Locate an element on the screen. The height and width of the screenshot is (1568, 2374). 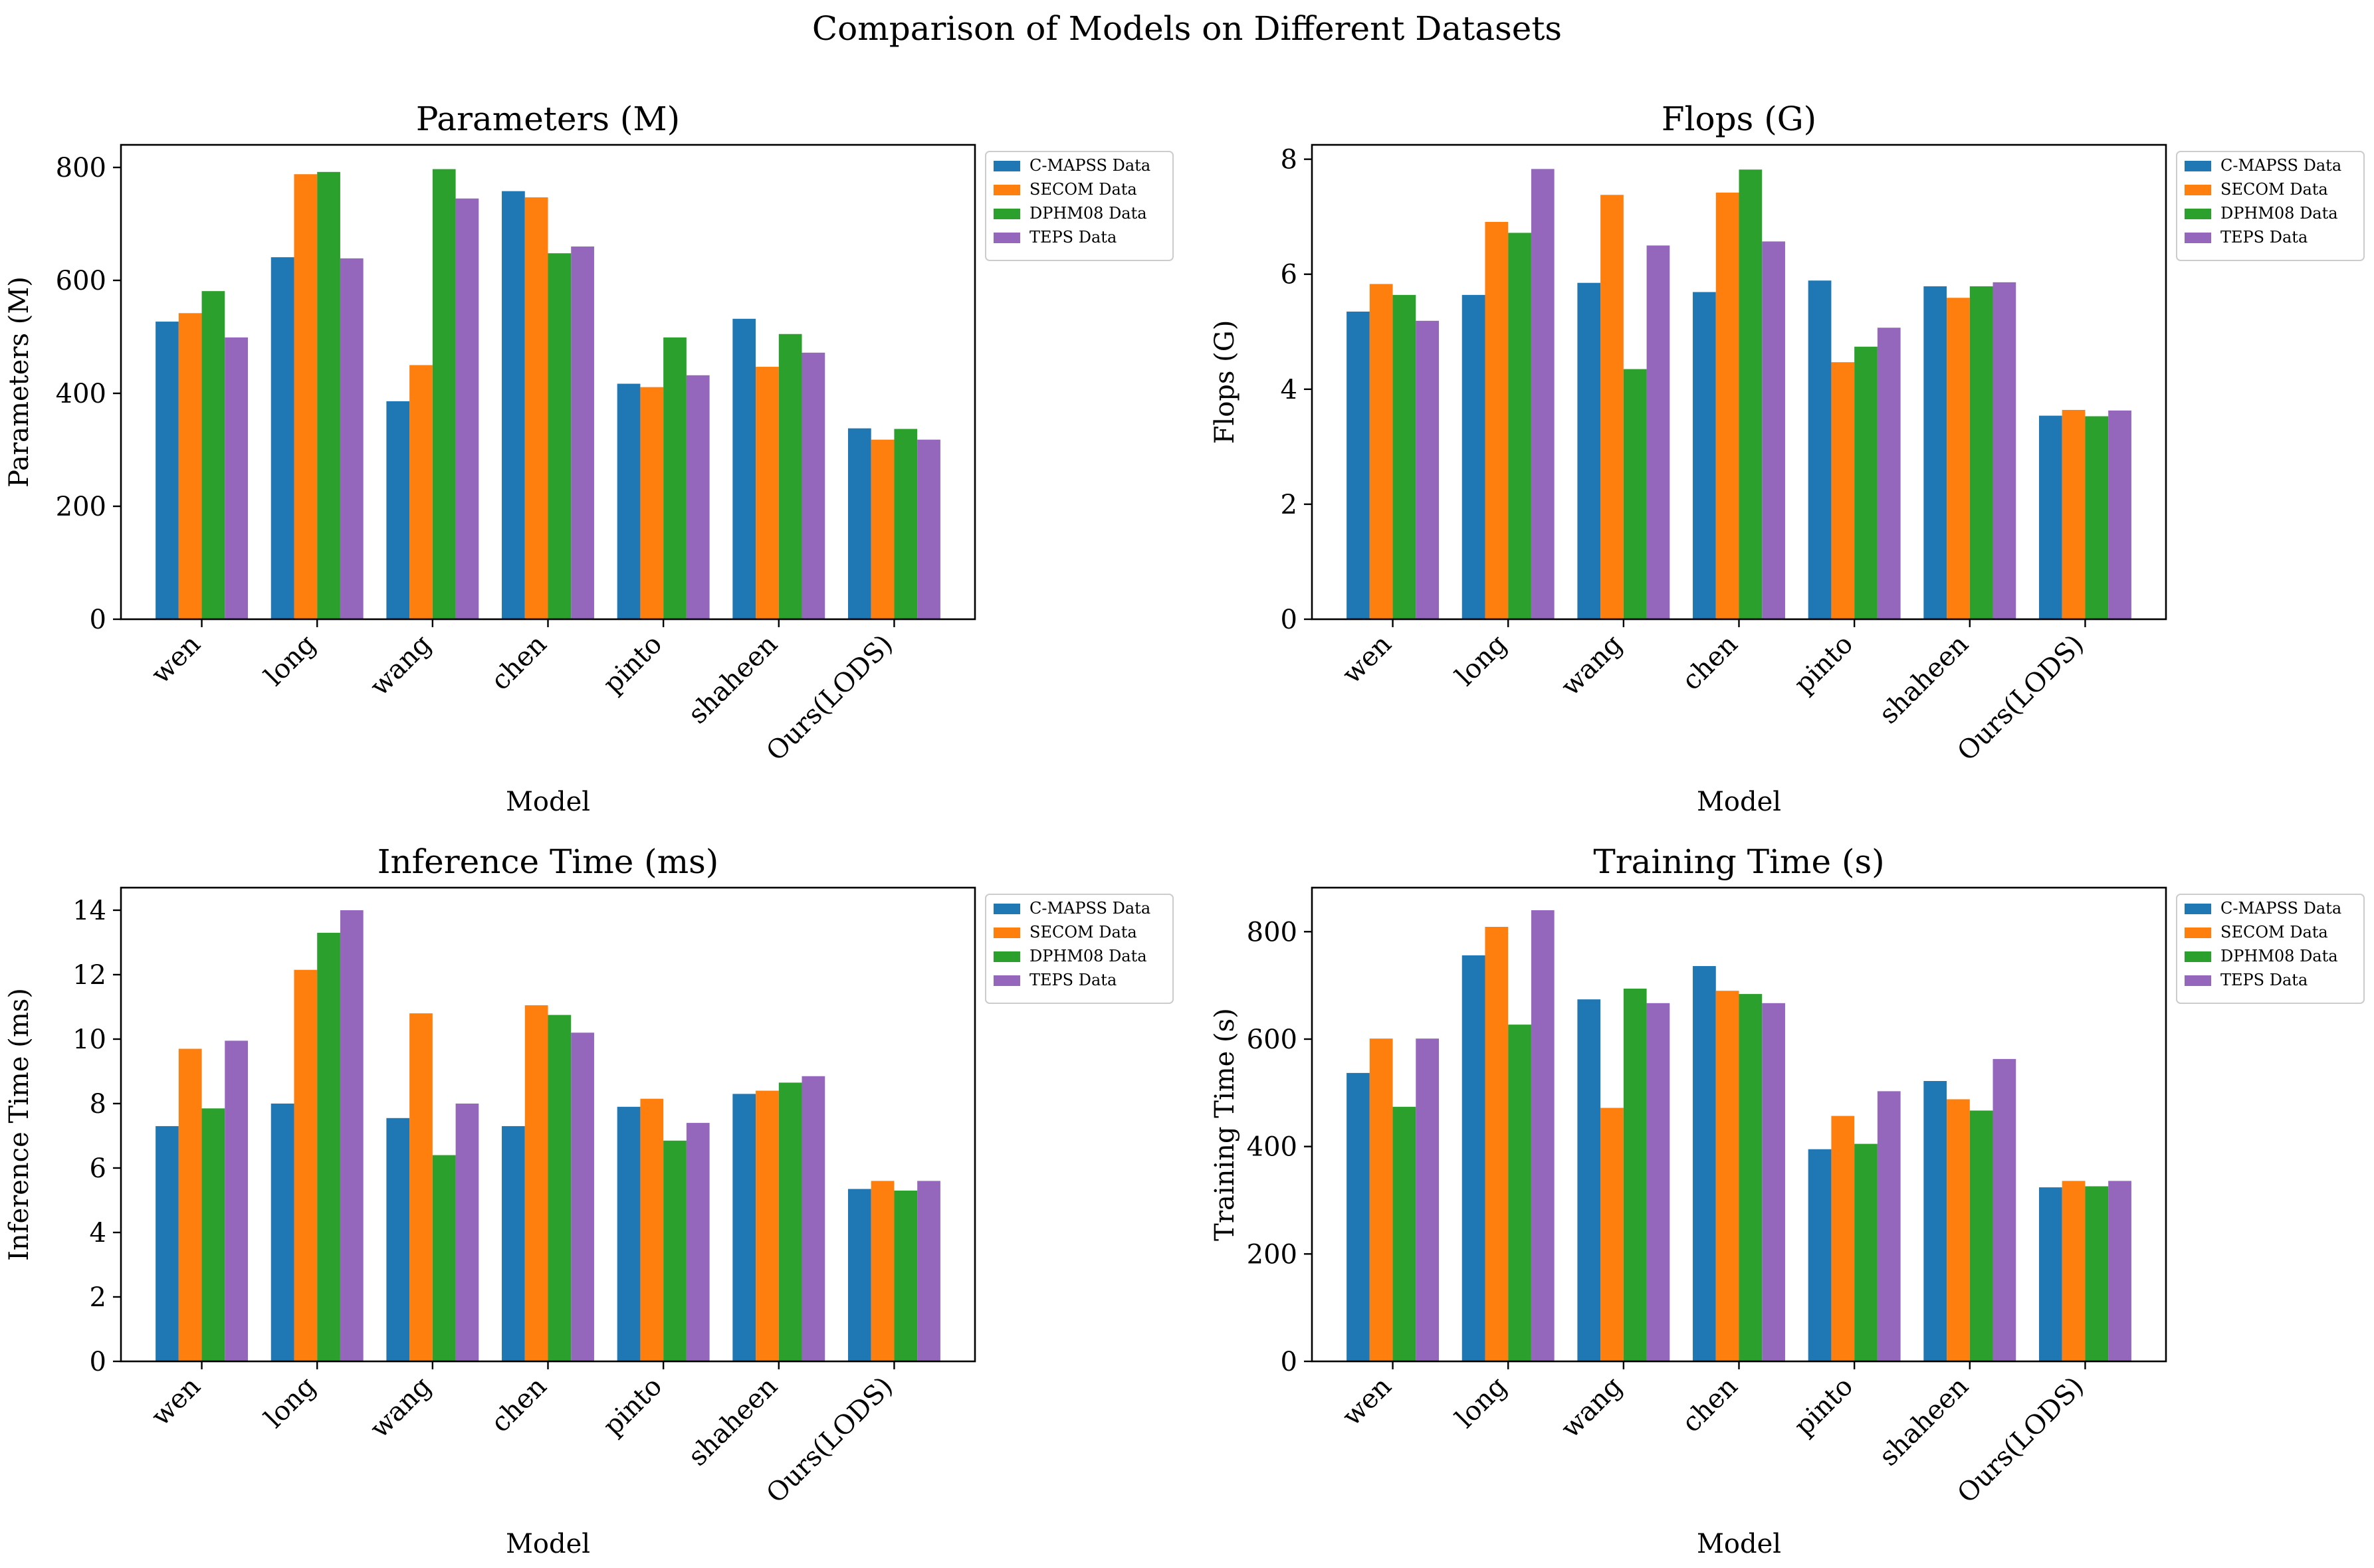
bar-c-mapss-data-long is located at coordinates (1473, 1158).